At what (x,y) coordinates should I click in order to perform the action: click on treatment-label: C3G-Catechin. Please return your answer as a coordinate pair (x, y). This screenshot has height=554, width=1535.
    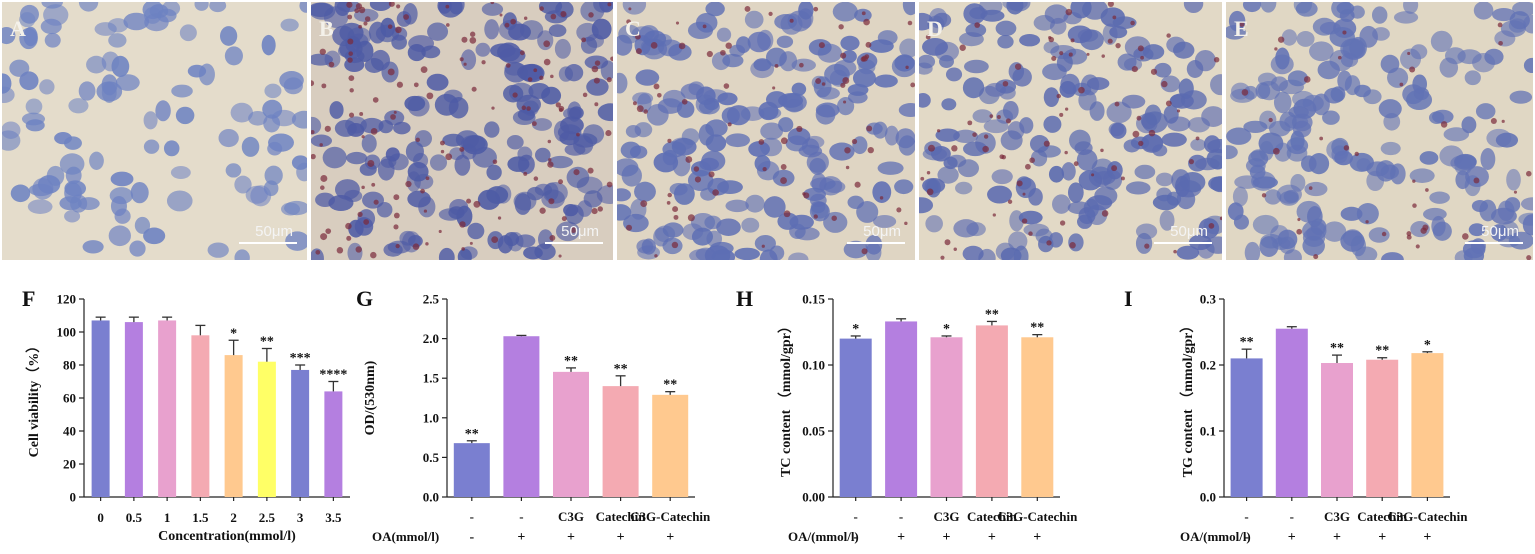
    Looking at the image, I should click on (1037, 516).